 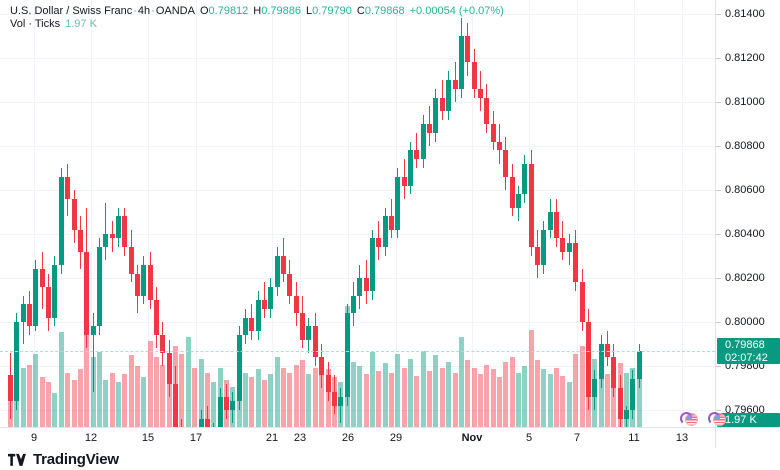 I want to click on time-tick-label: 26, so click(x=348, y=438).